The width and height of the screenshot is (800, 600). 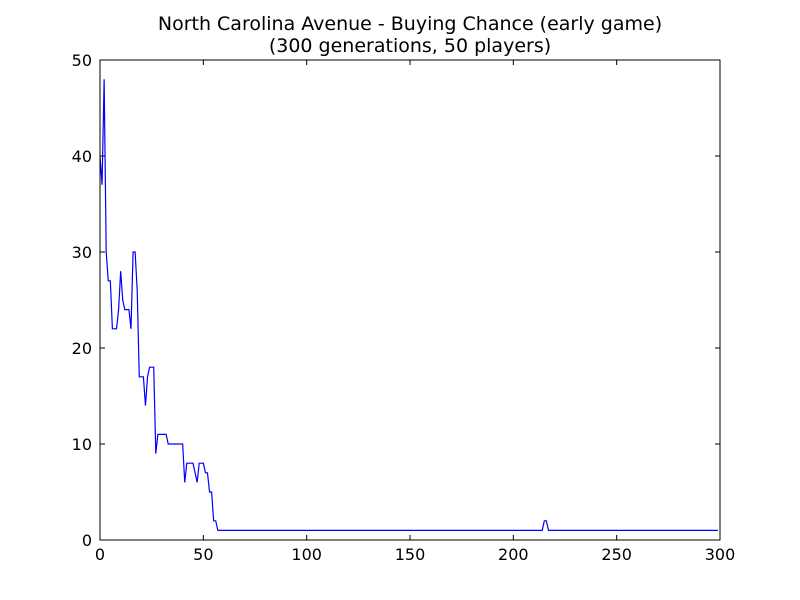 I want to click on x-tick-label: 100, so click(x=306, y=554).